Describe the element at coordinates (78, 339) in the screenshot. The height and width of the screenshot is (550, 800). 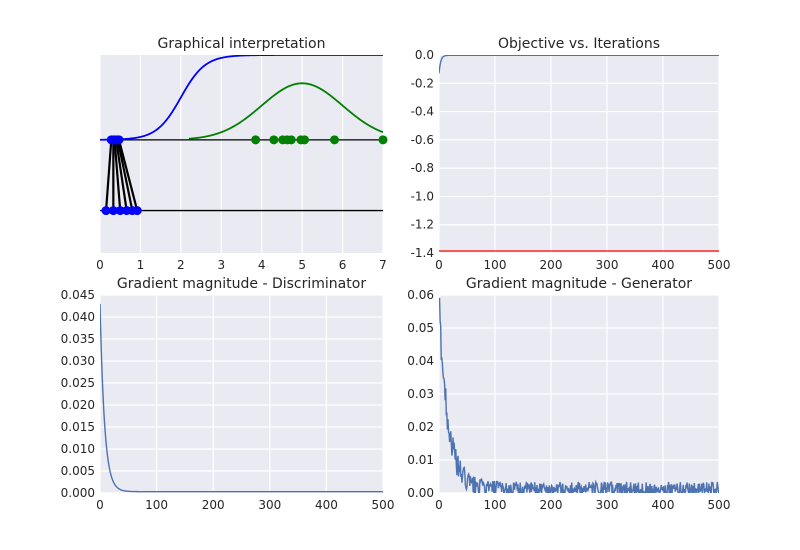
I see `y-tick-label: 0.035` at that location.